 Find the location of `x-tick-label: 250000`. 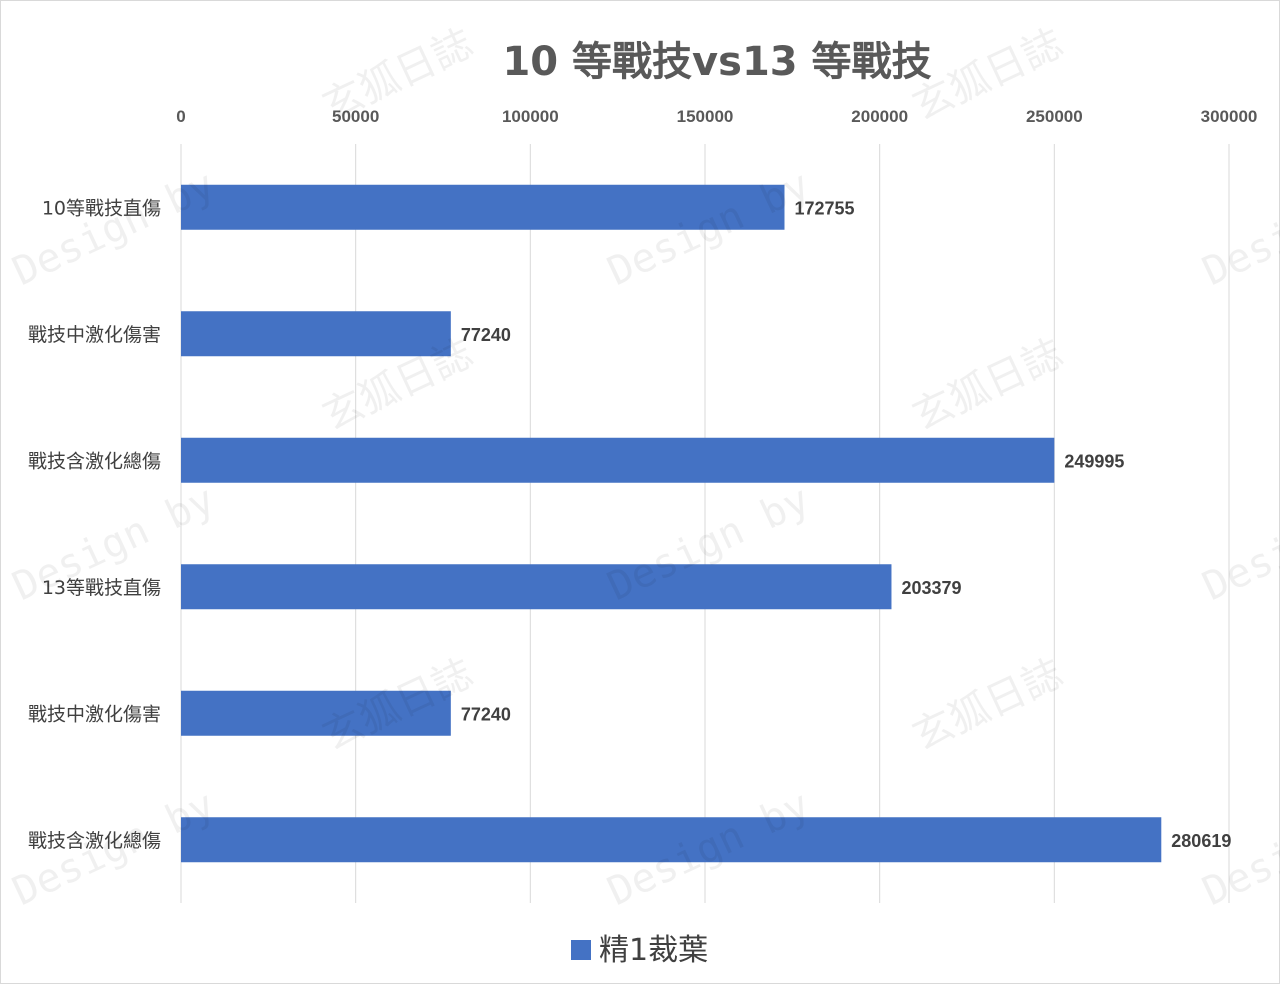

x-tick-label: 250000 is located at coordinates (1054, 116).